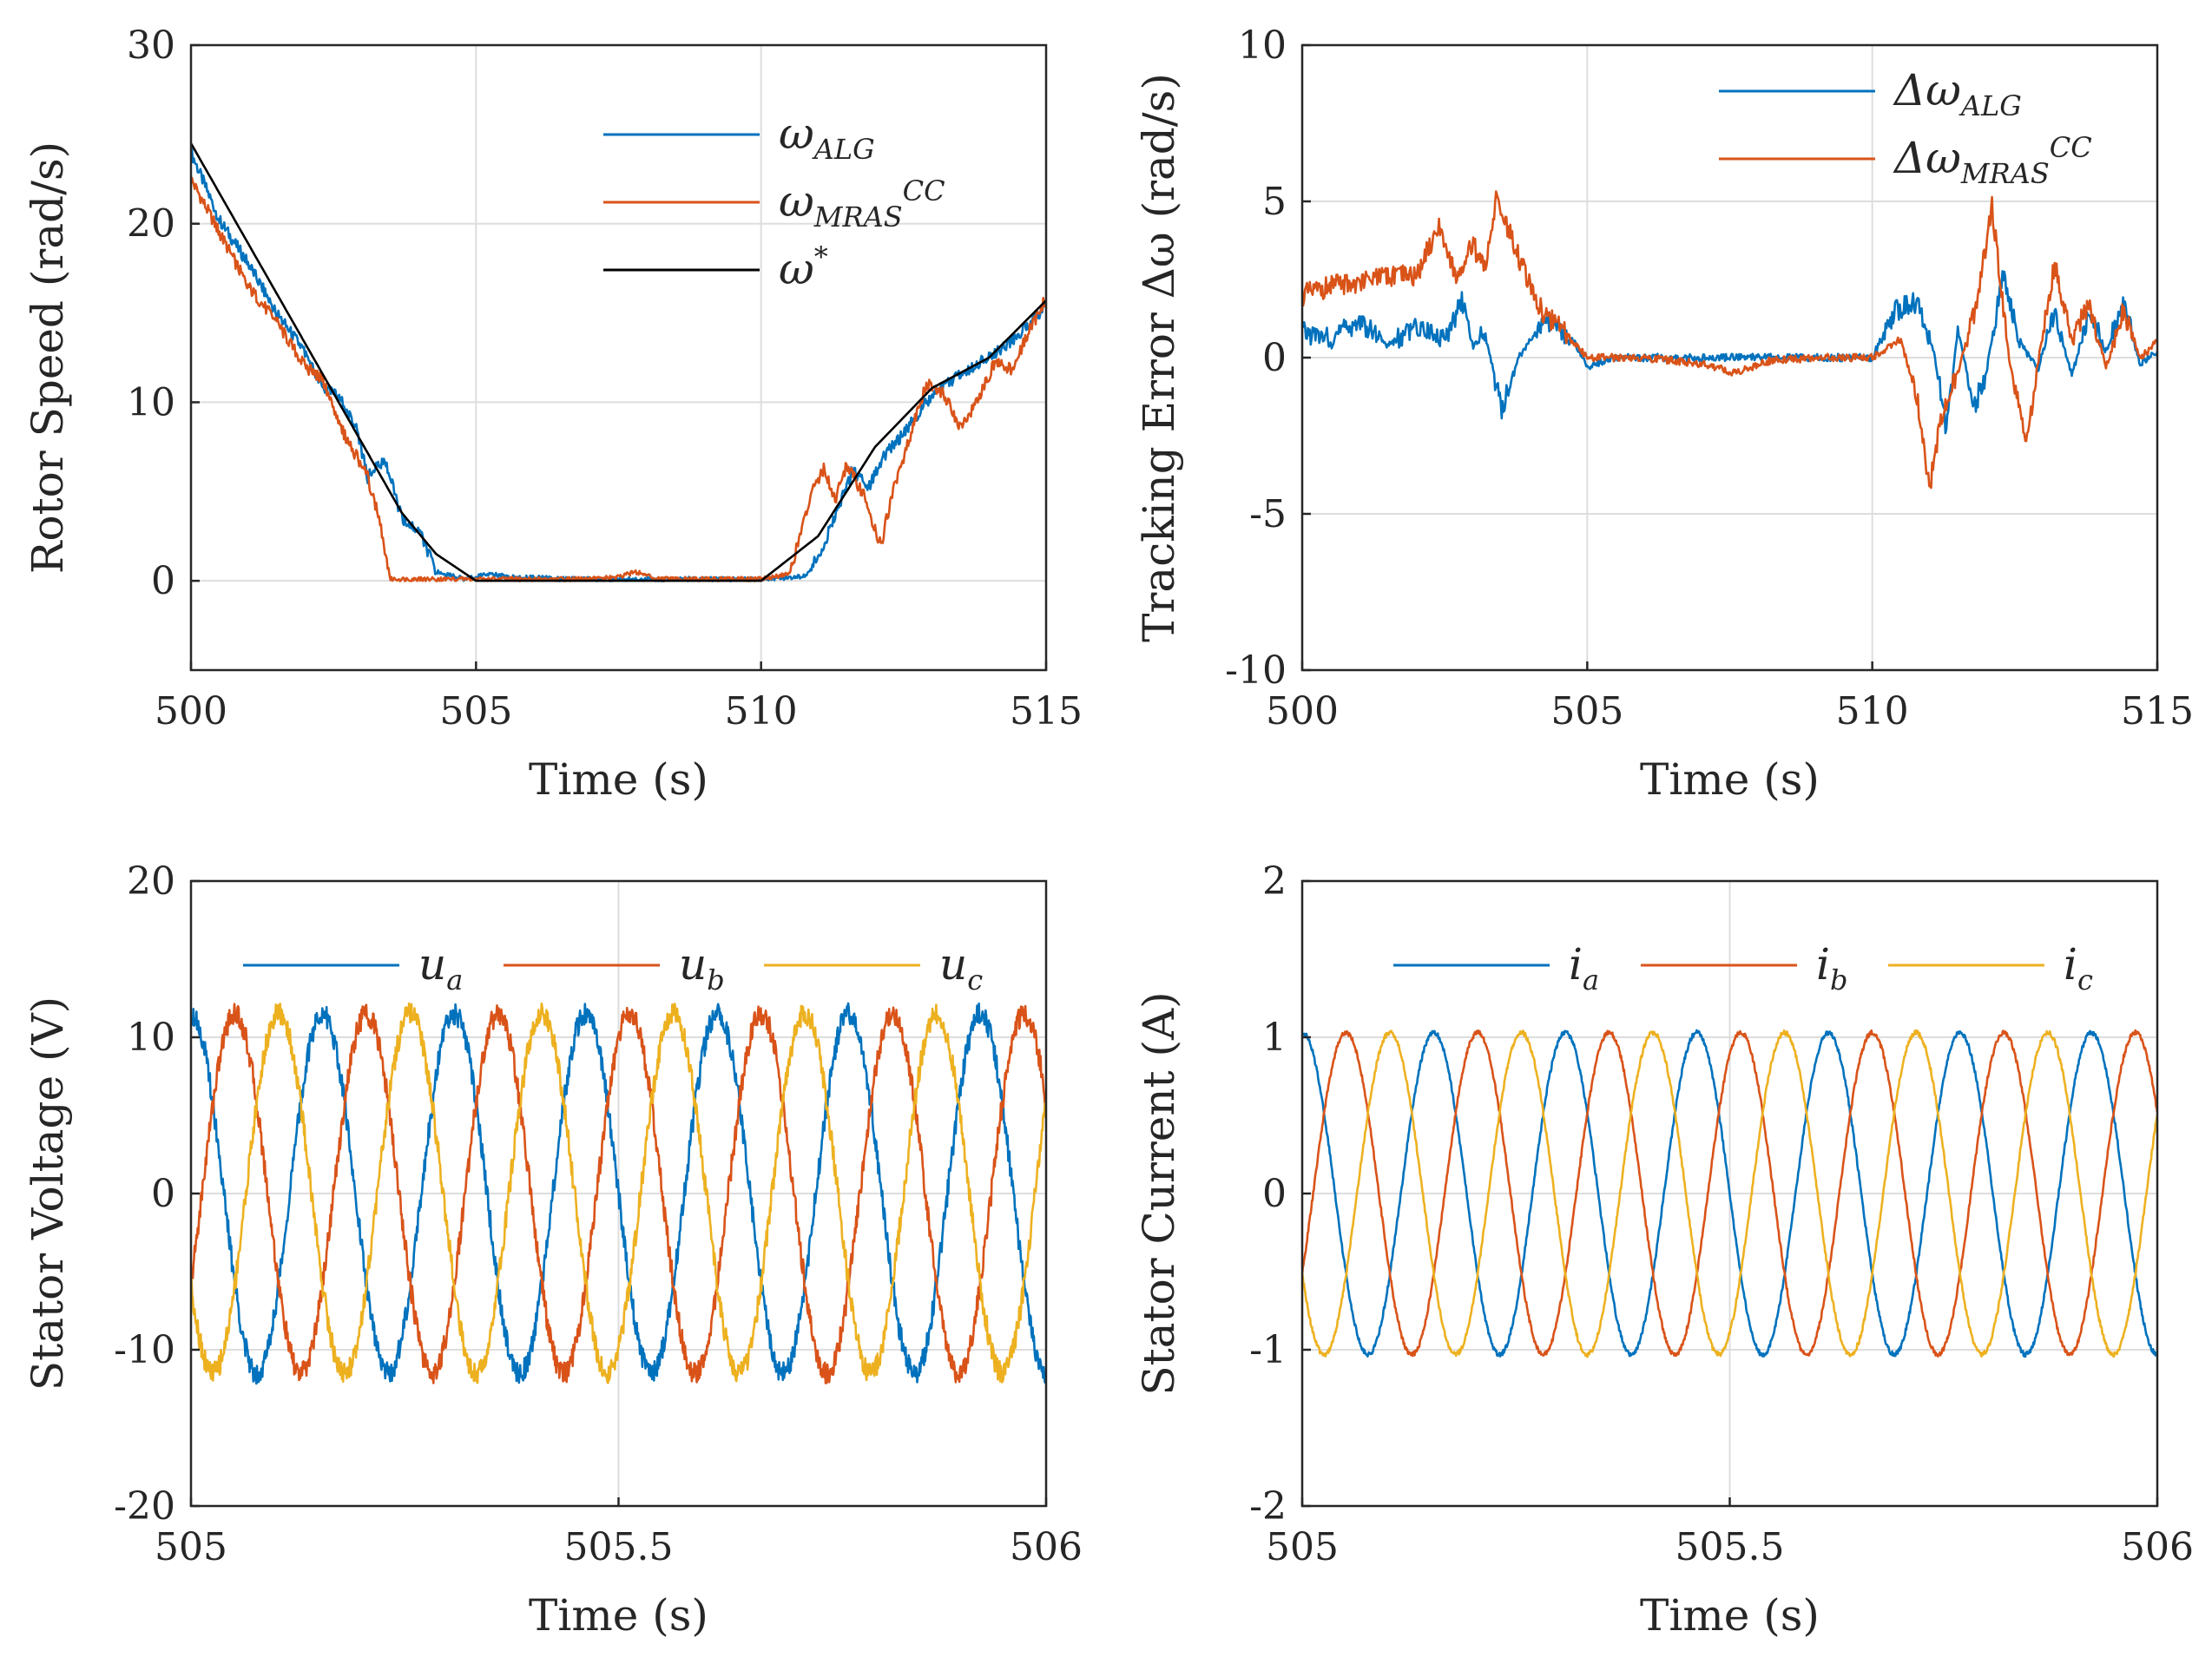  I want to click on error-series-ALG, so click(1729, 352).